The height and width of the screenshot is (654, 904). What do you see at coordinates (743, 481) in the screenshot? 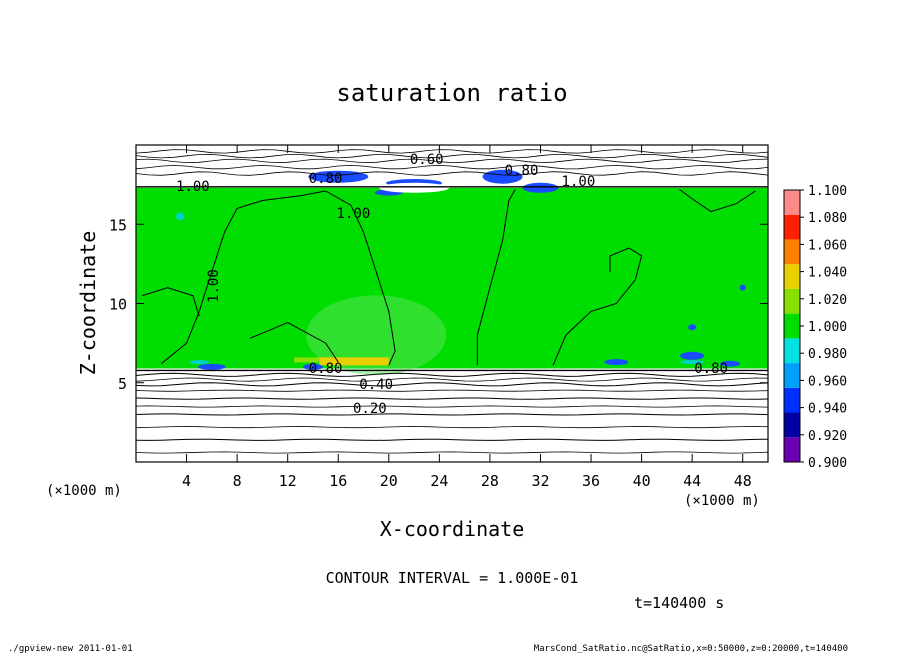
I see `x-tick-label: 48` at bounding box center [743, 481].